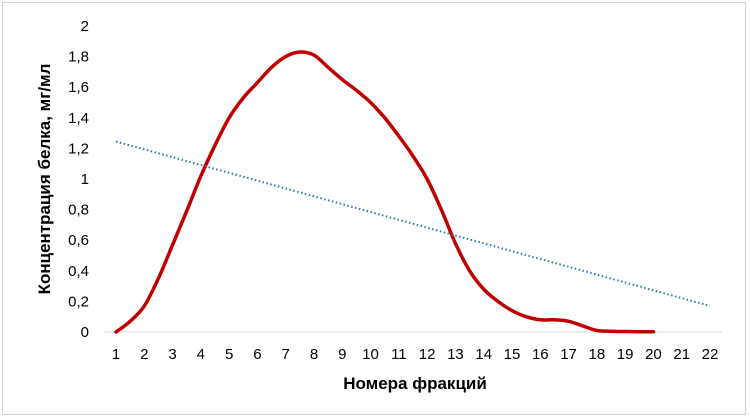  I want to click on y-tick-label: 0,4, so click(78, 271).